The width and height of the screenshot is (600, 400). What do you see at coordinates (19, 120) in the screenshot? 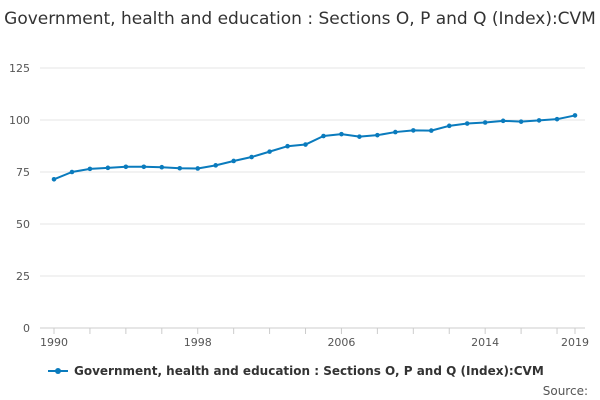
I see `y-tick-label: 100` at bounding box center [19, 120].